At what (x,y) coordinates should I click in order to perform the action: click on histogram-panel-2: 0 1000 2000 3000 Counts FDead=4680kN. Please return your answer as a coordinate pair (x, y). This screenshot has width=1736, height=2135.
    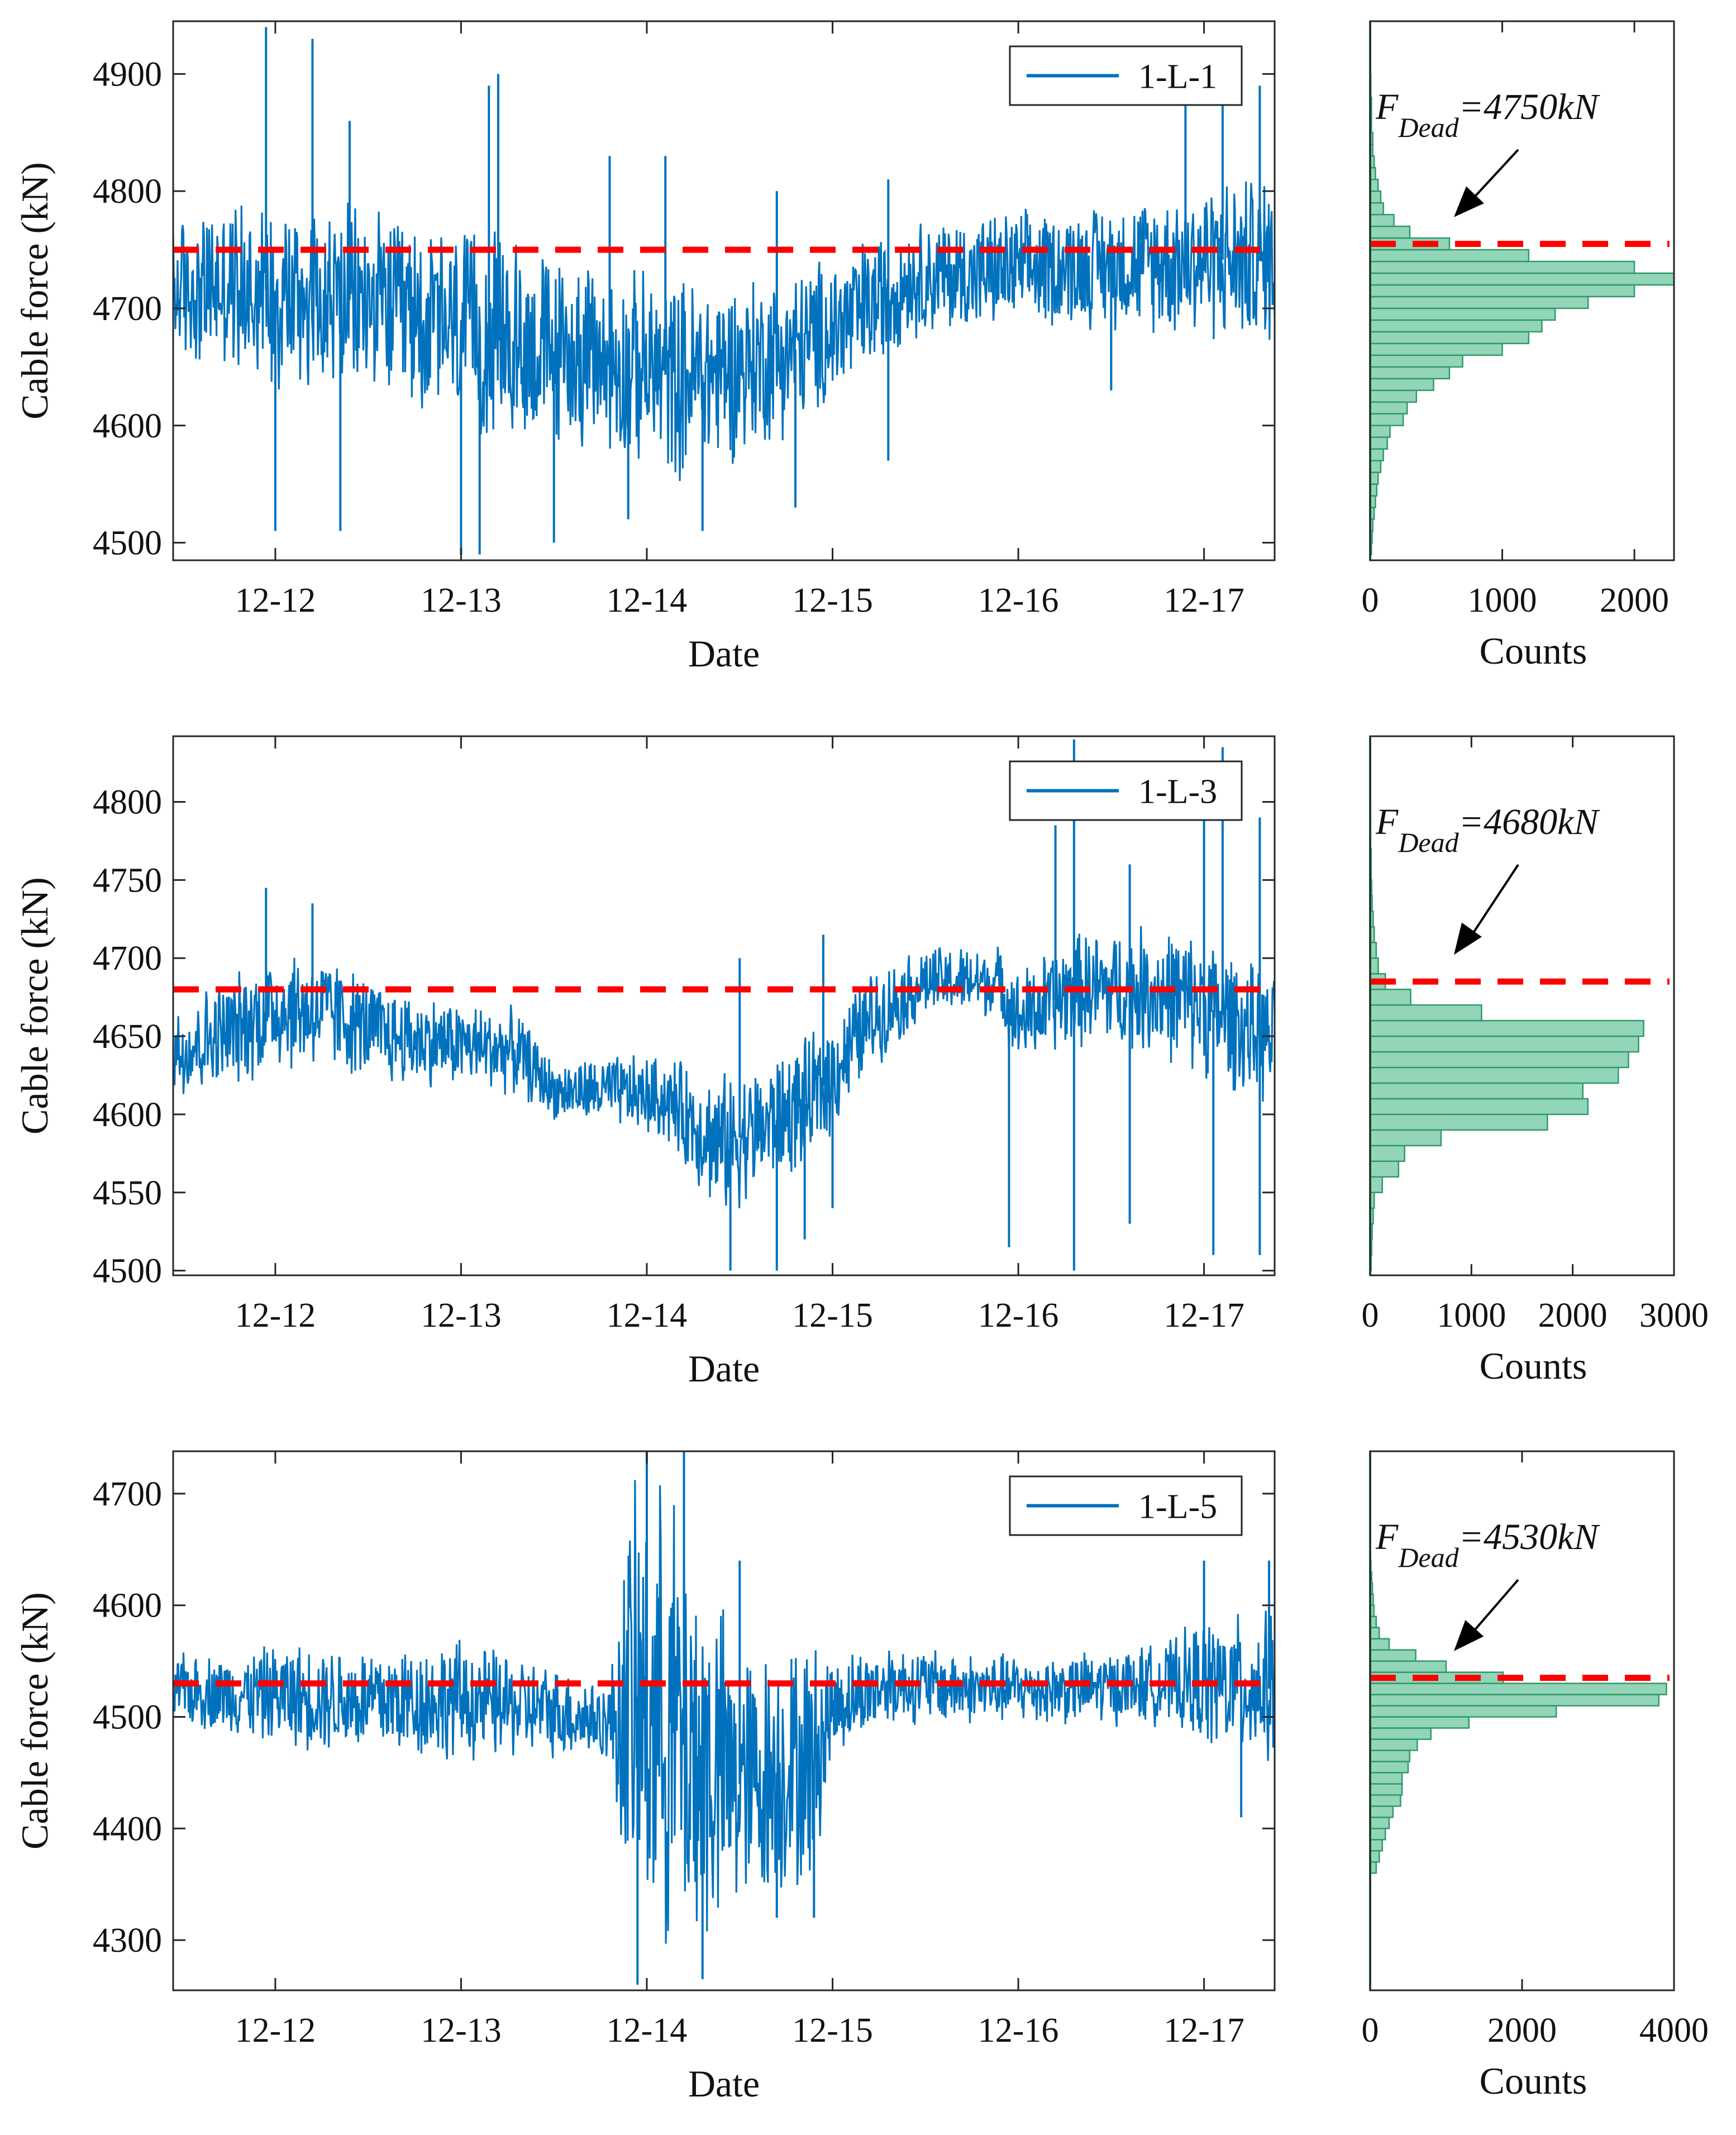
    Looking at the image, I should click on (1535, 1061).